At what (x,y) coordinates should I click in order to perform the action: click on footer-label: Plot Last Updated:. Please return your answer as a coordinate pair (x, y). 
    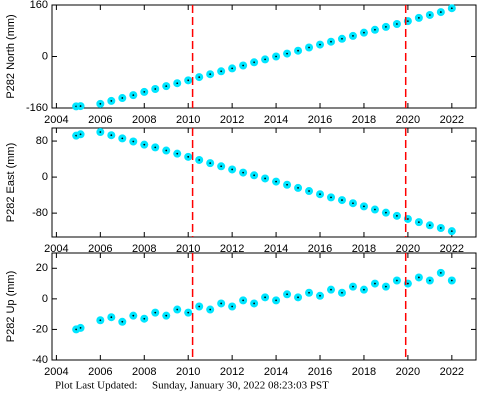
    Looking at the image, I should click on (96, 386).